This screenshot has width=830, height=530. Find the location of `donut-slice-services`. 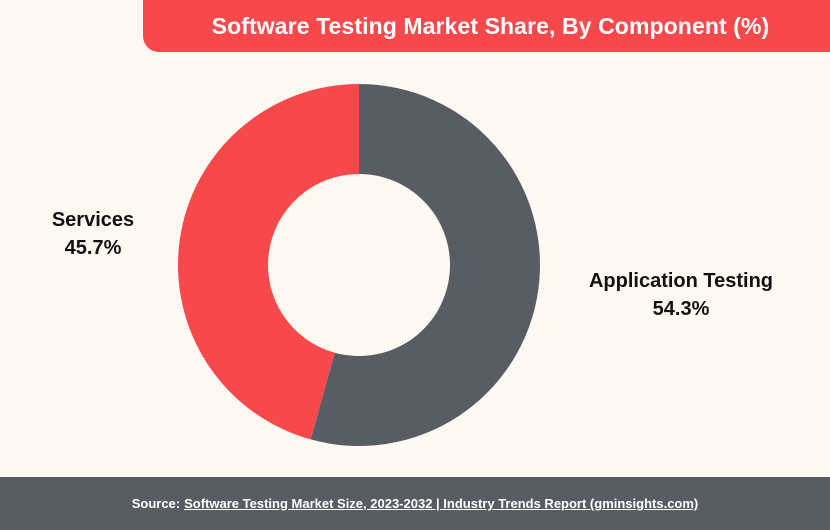

donut-slice-services is located at coordinates (268, 262).